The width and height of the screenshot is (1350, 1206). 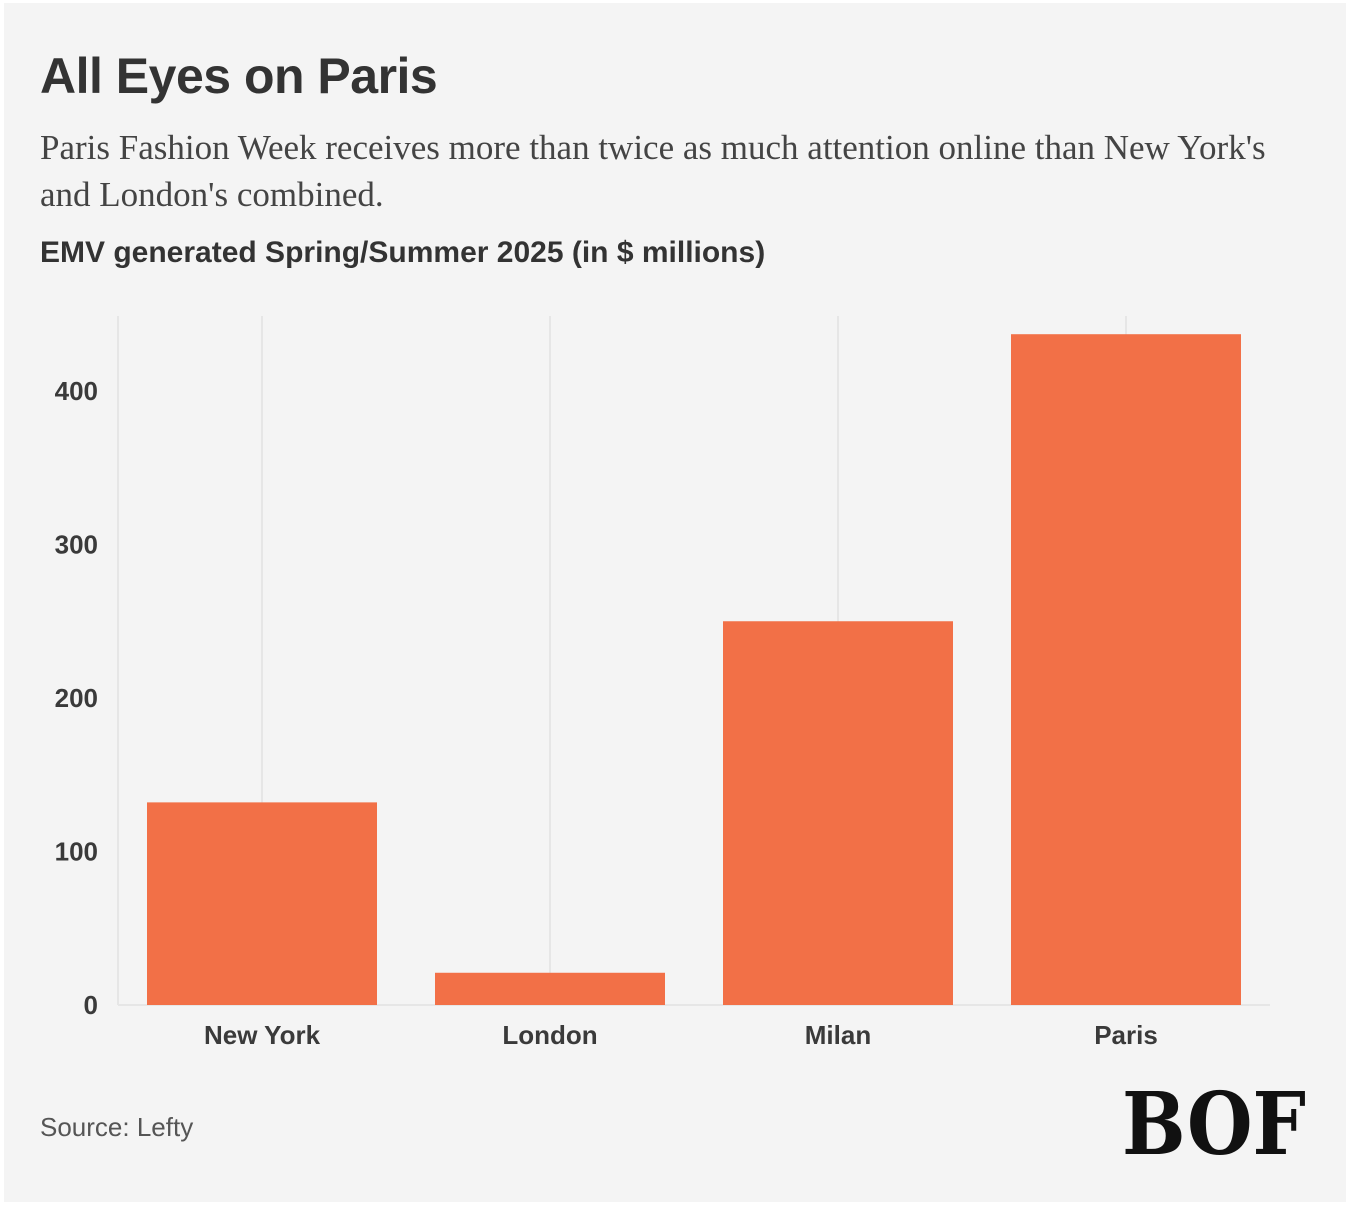 I want to click on svg-text: BOF, so click(x=1214, y=1126).